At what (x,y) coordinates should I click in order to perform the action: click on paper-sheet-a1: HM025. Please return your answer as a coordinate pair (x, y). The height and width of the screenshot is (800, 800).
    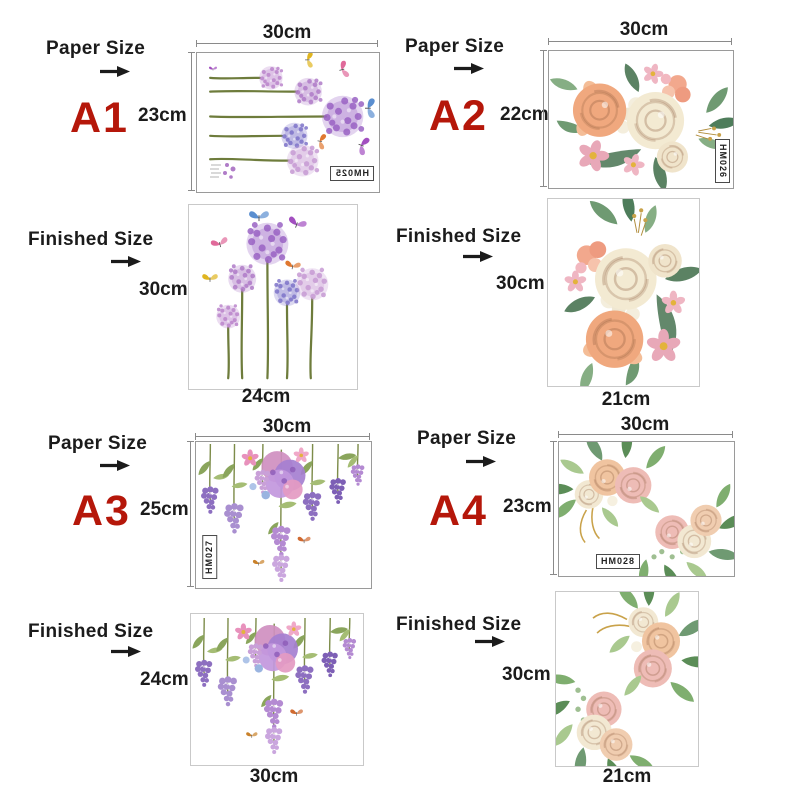
    Looking at the image, I should click on (288, 122).